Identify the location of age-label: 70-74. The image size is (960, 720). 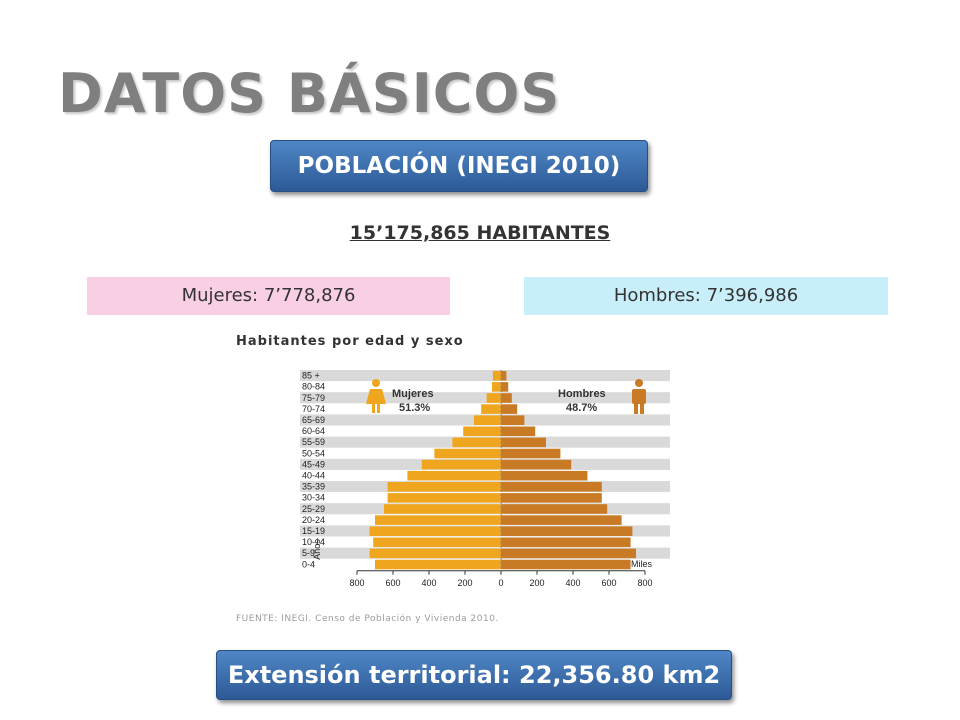
(313, 409).